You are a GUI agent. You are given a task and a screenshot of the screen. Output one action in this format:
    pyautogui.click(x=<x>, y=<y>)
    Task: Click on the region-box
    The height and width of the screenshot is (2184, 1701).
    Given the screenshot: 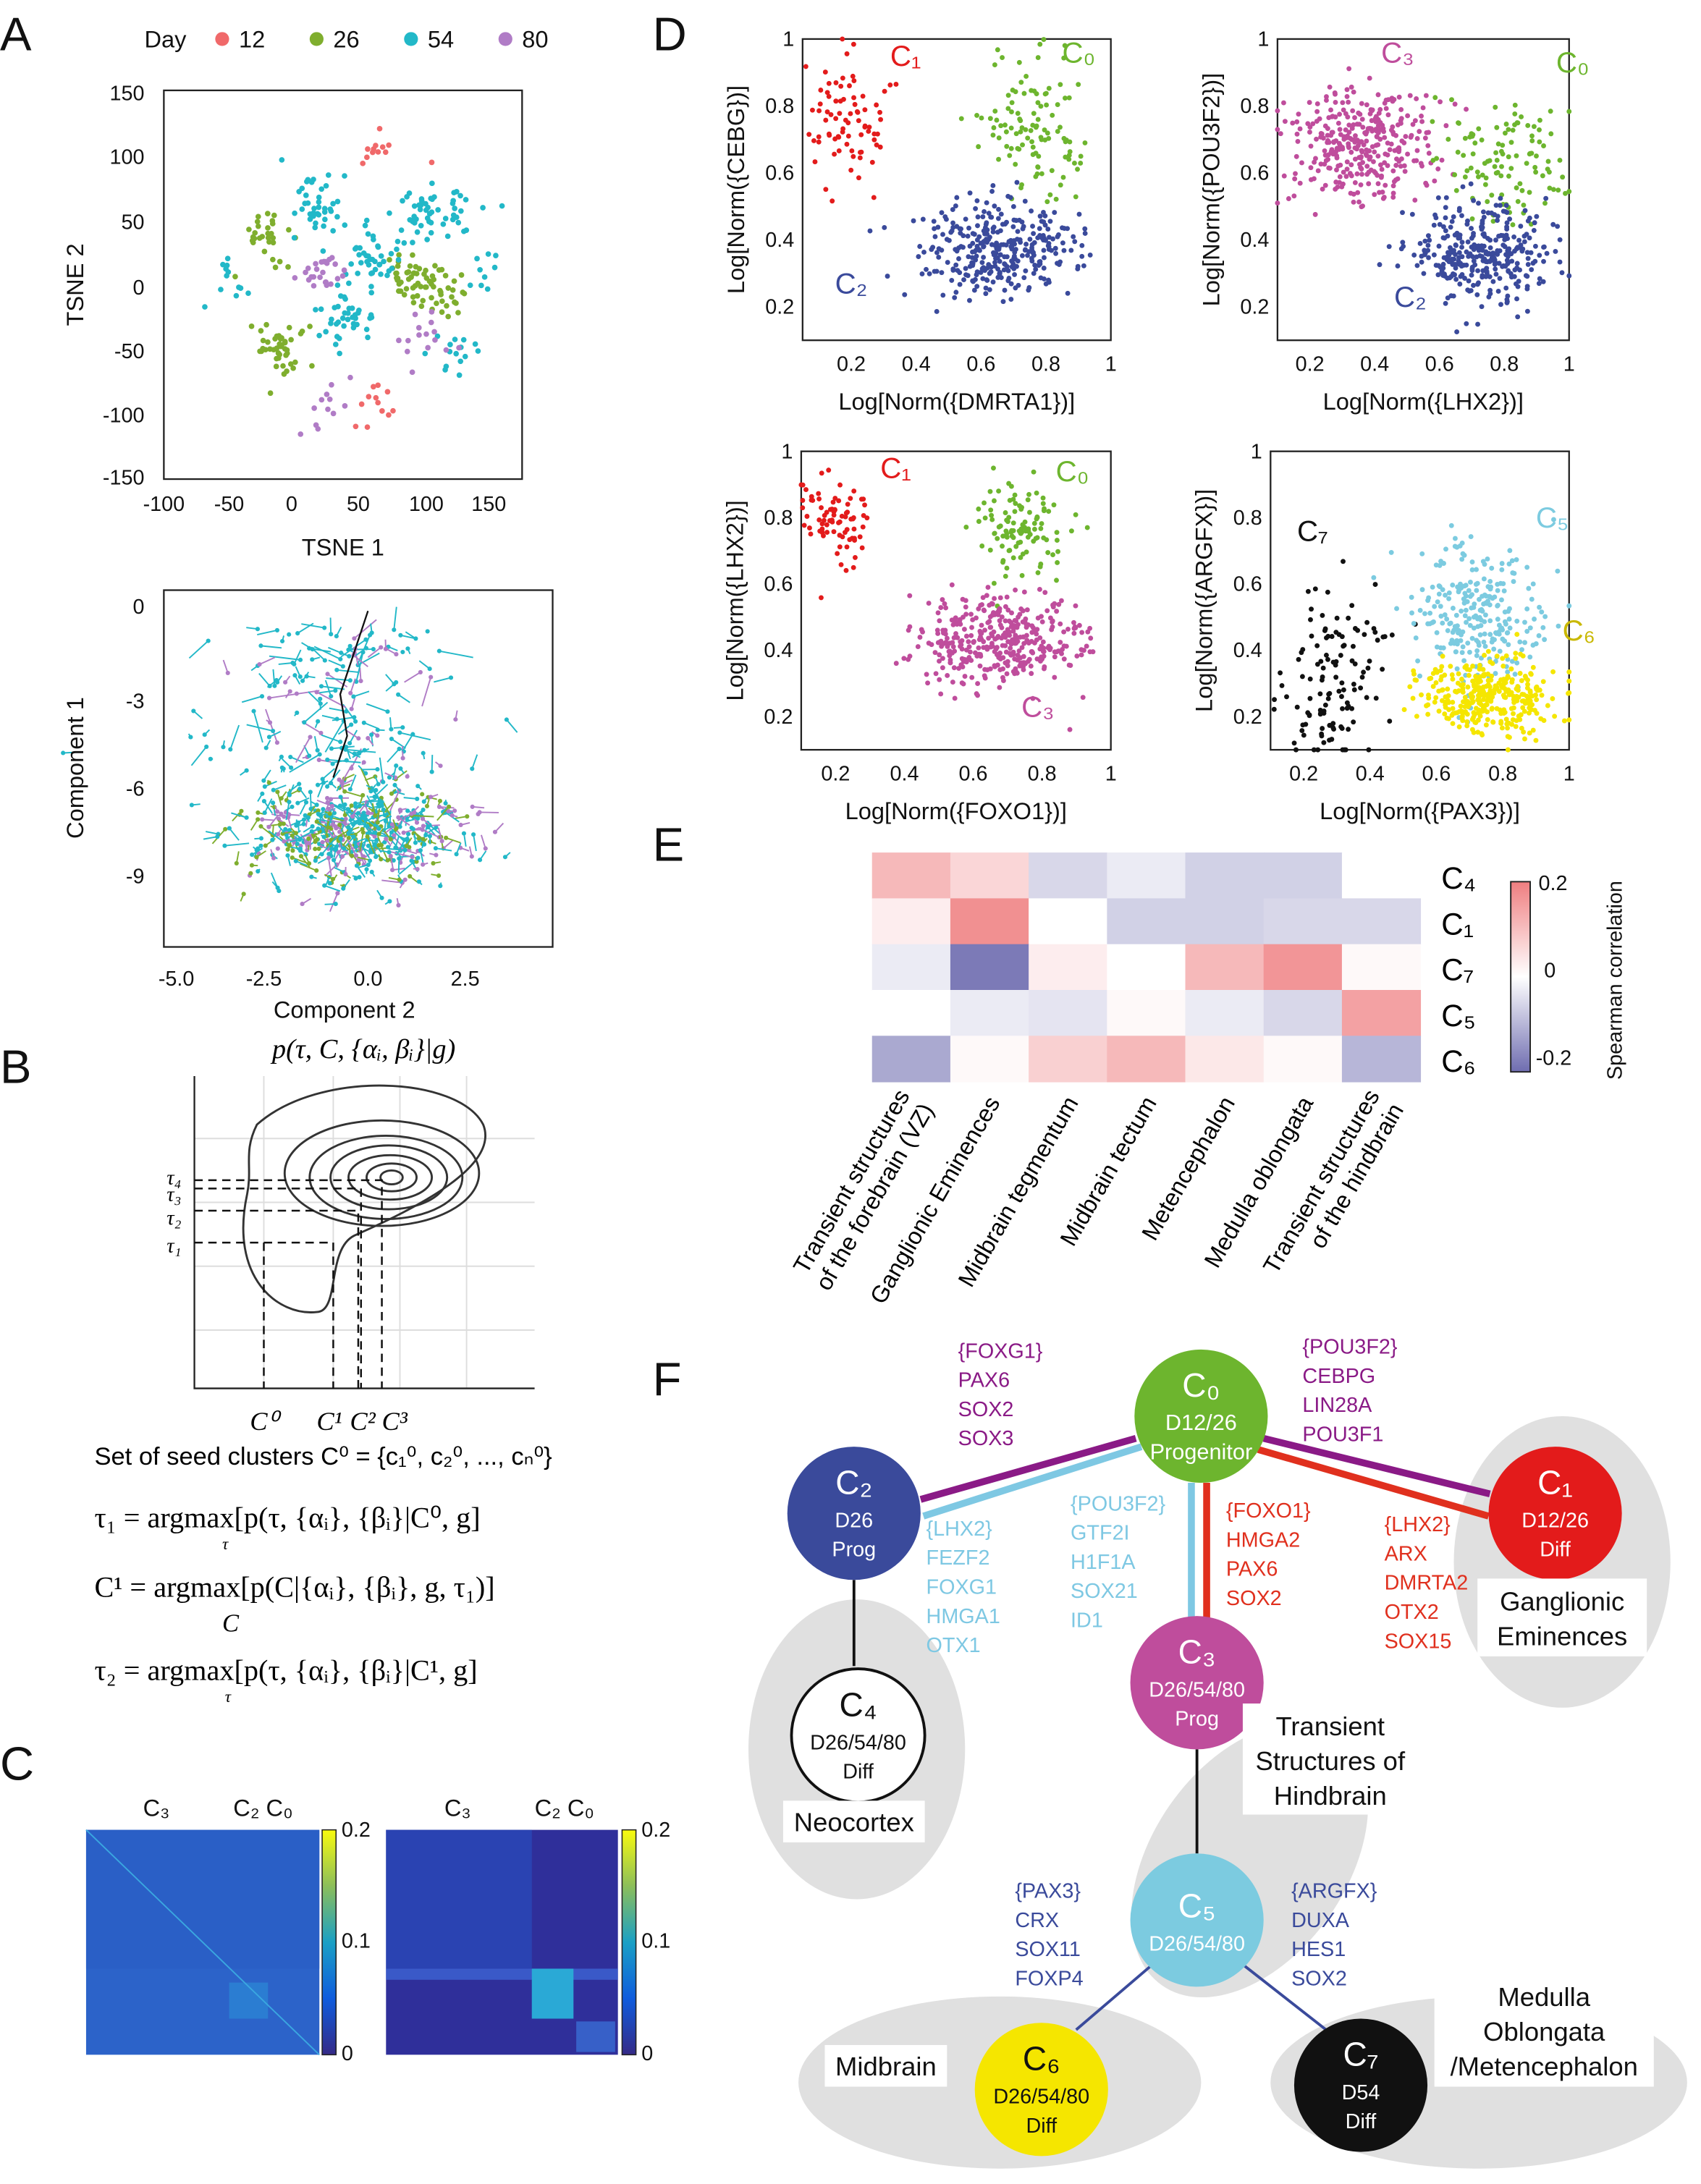 What is the action you would take?
    pyautogui.click(x=885, y=2065)
    